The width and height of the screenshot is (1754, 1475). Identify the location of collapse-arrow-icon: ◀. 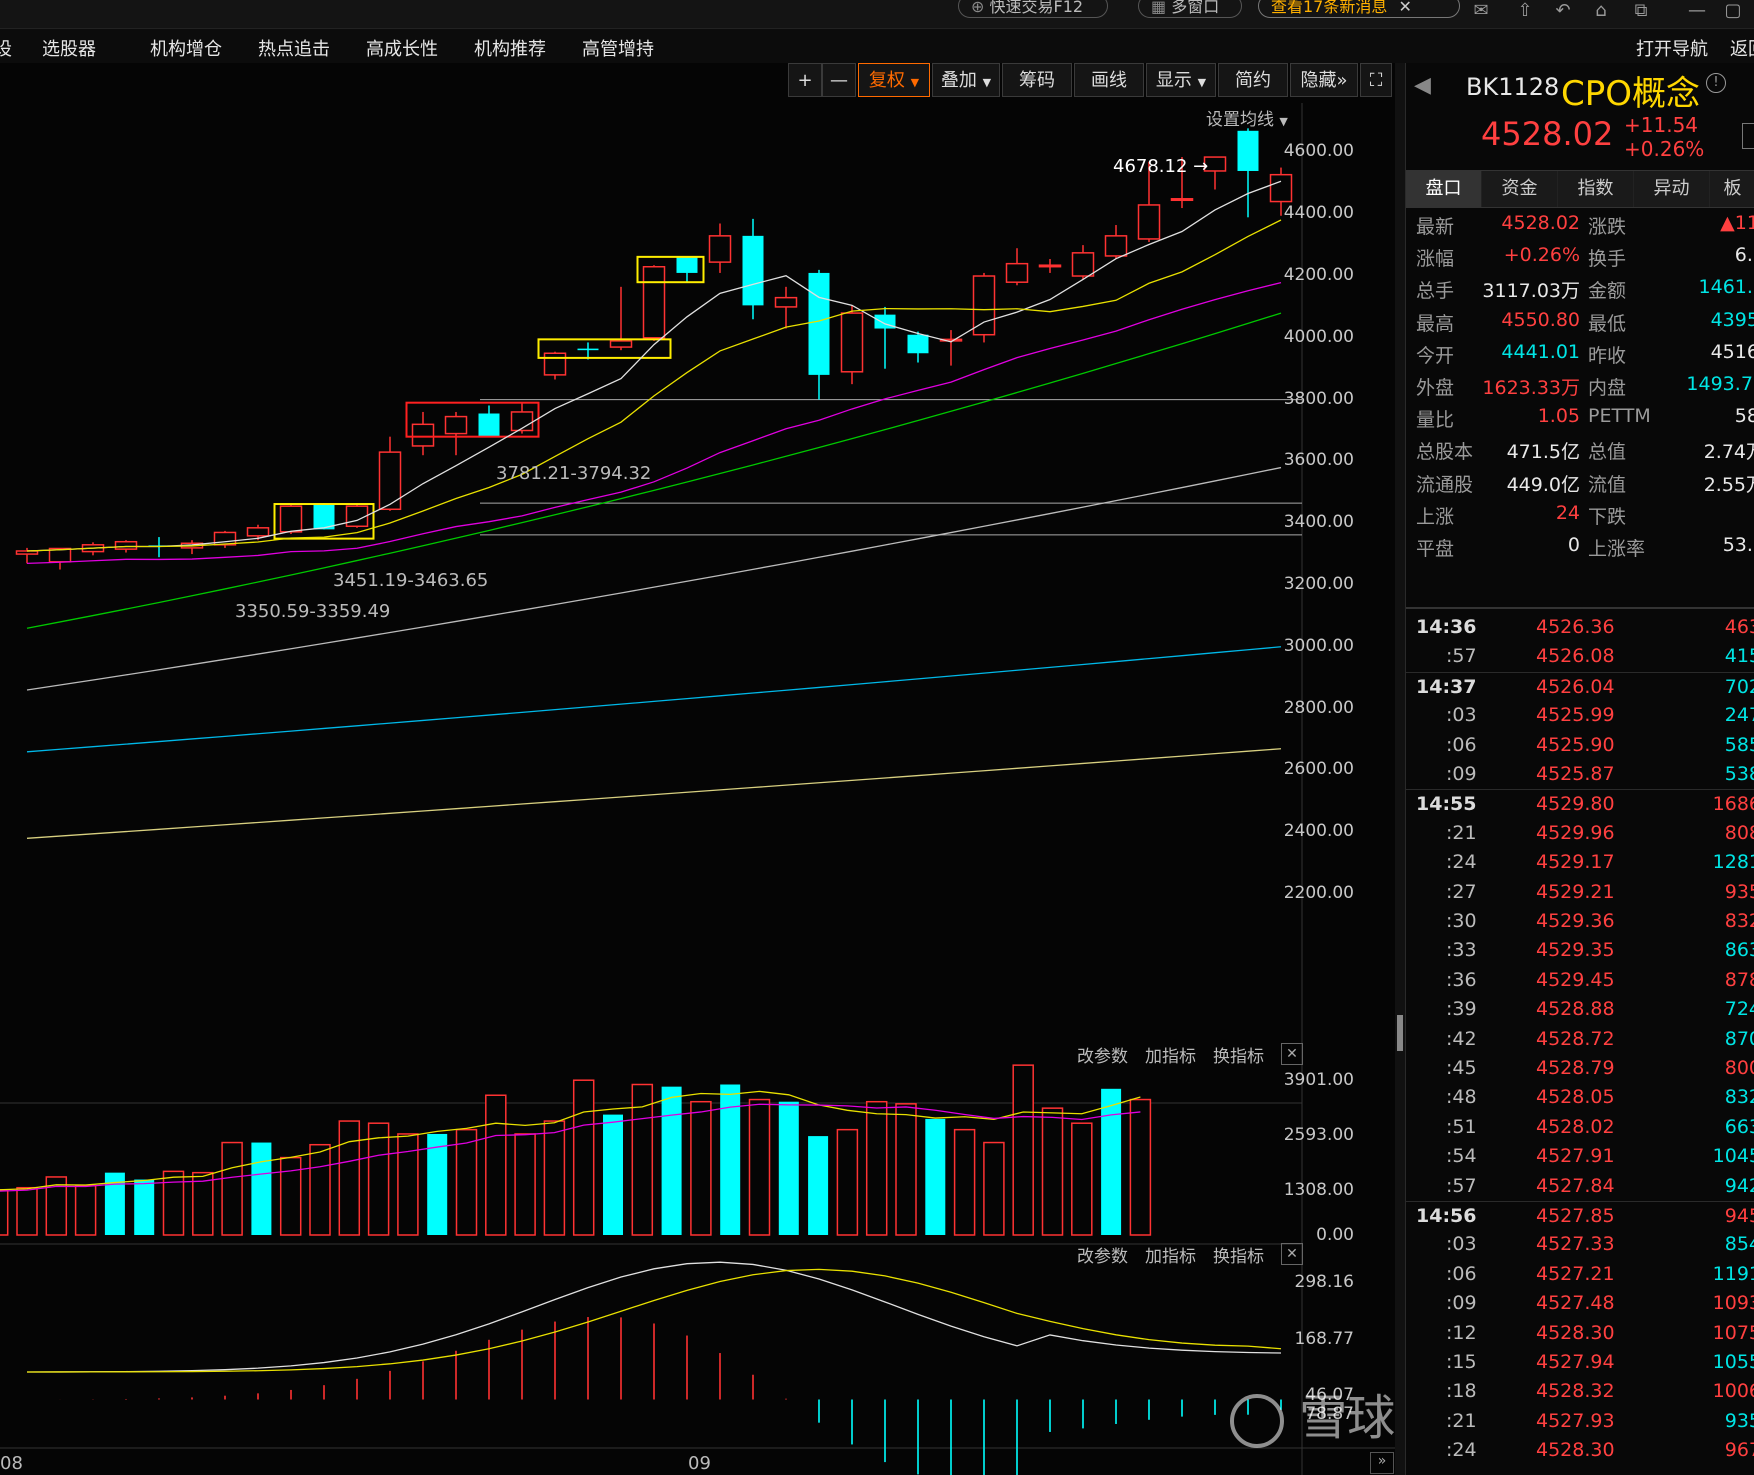
(1422, 85).